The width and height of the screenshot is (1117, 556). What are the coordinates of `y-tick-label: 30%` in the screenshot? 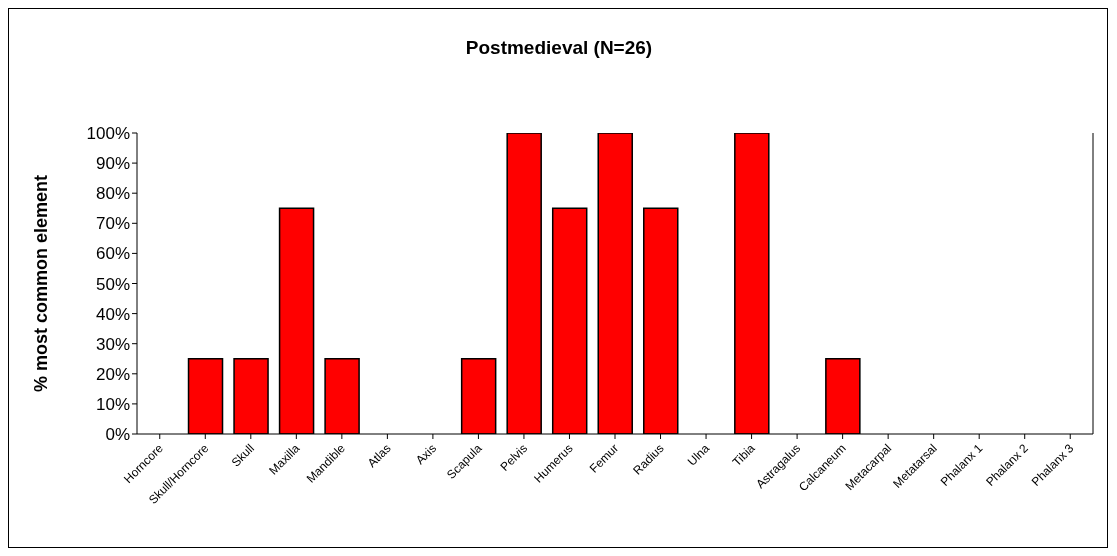 It's located at (112, 344).